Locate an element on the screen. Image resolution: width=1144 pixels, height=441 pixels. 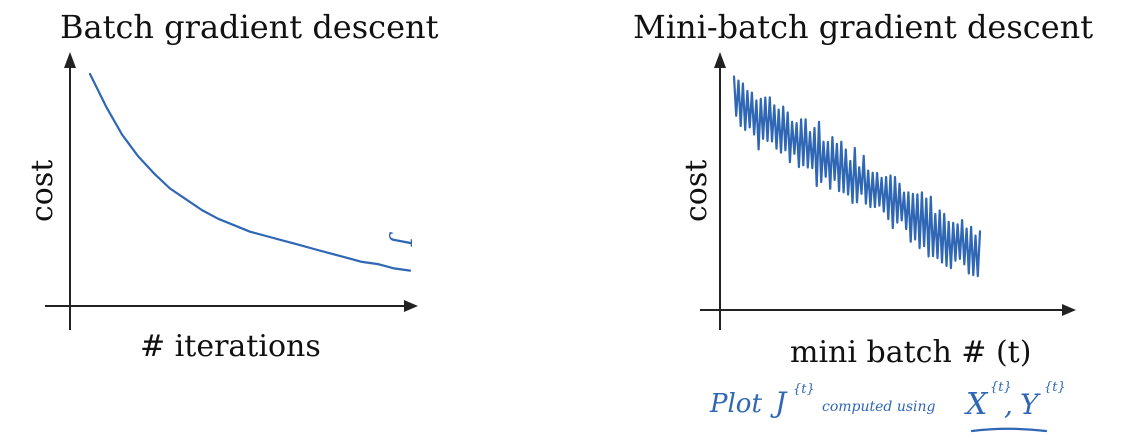
batch-cost-curve is located at coordinates (250, 172).